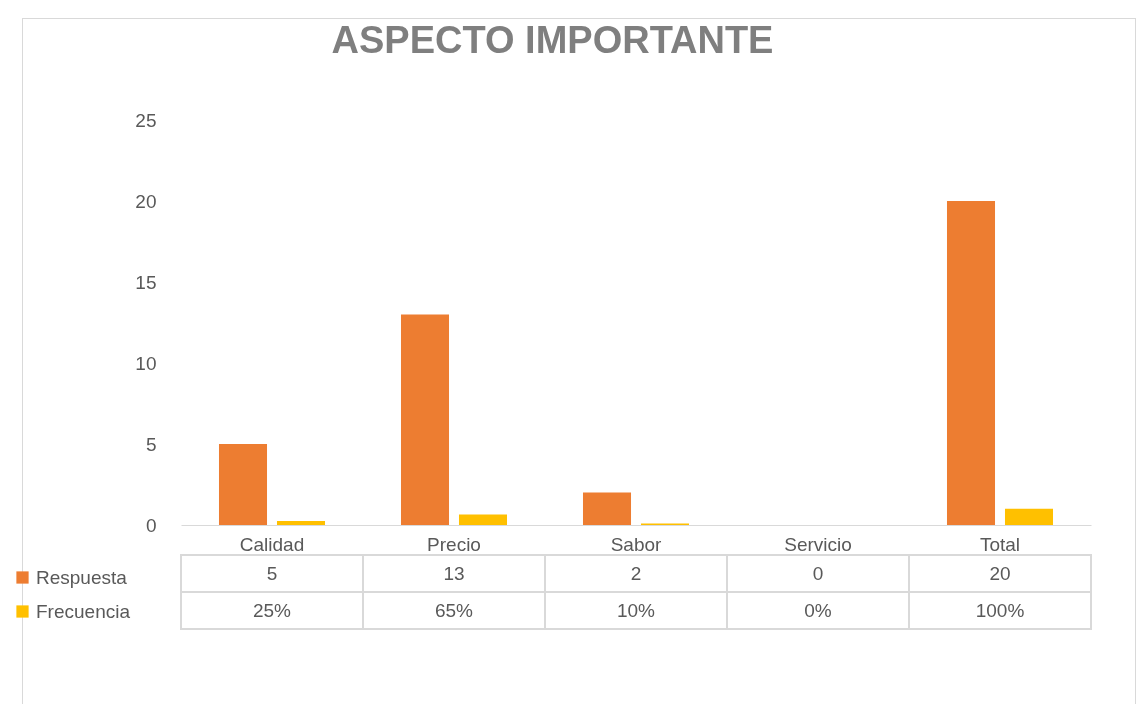  Describe the element at coordinates (454, 544) in the screenshot. I see `x-tick-label: Precio` at that location.